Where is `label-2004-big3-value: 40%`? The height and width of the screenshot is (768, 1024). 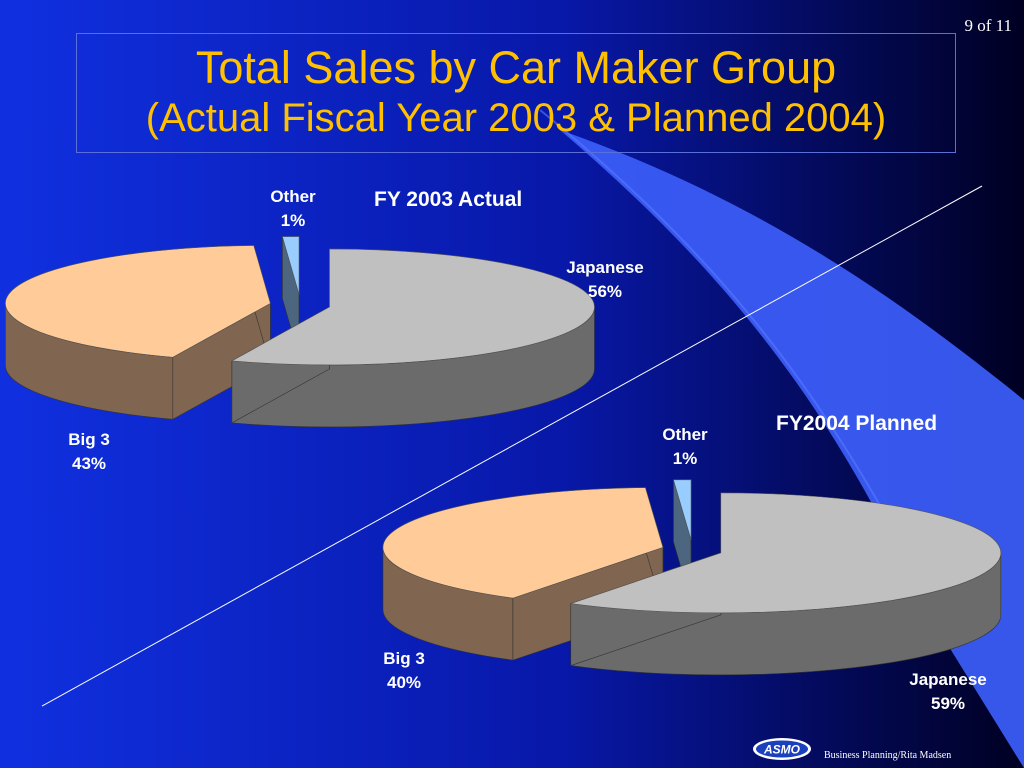
label-2004-big3-value: 40% is located at coordinates (404, 682).